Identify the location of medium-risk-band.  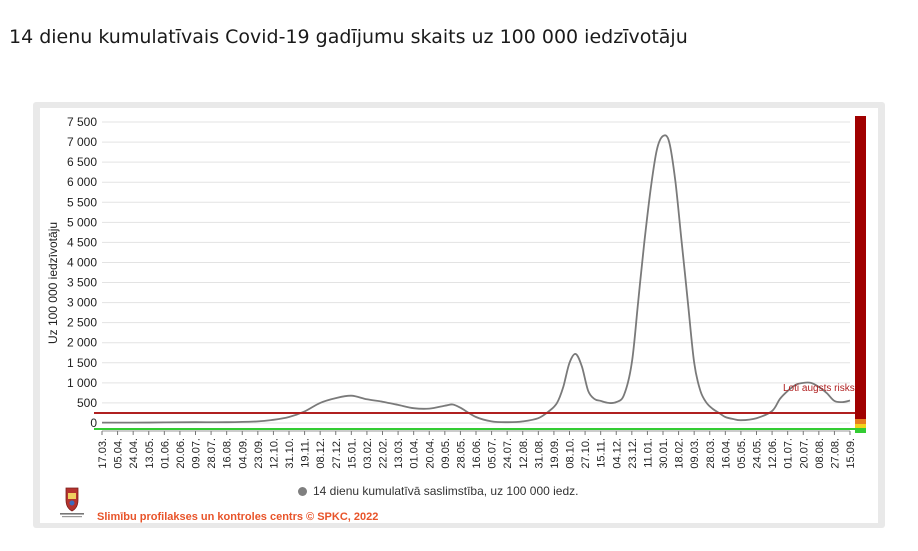
(860, 426).